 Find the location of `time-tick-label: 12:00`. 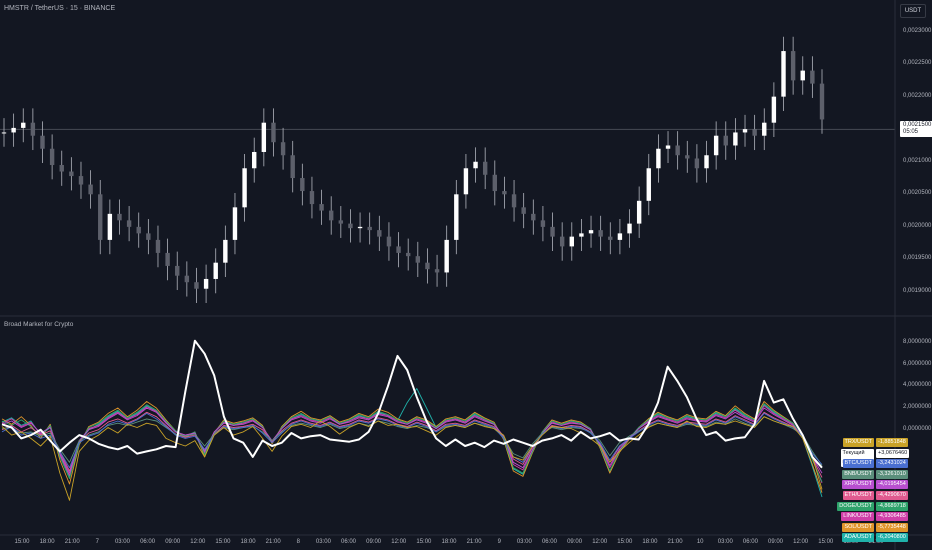

time-tick-label: 12:00 is located at coordinates (801, 542).